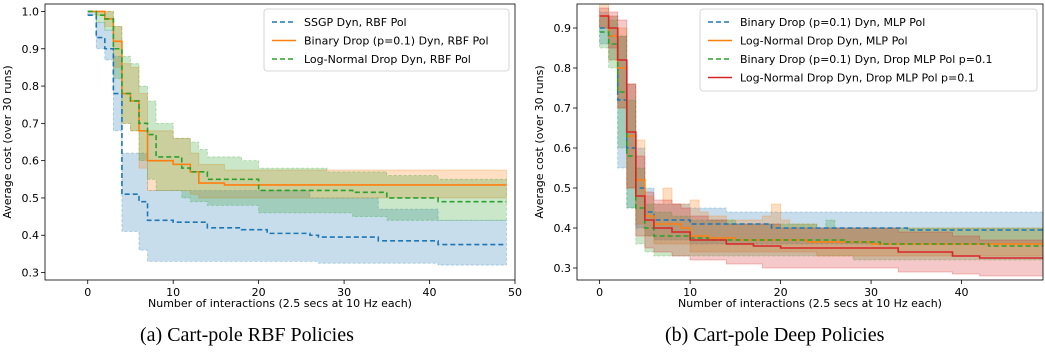  Describe the element at coordinates (824, 41) in the screenshot. I see `legend-label-1: Log-Normal Drop Dyn, MLP Pol` at that location.